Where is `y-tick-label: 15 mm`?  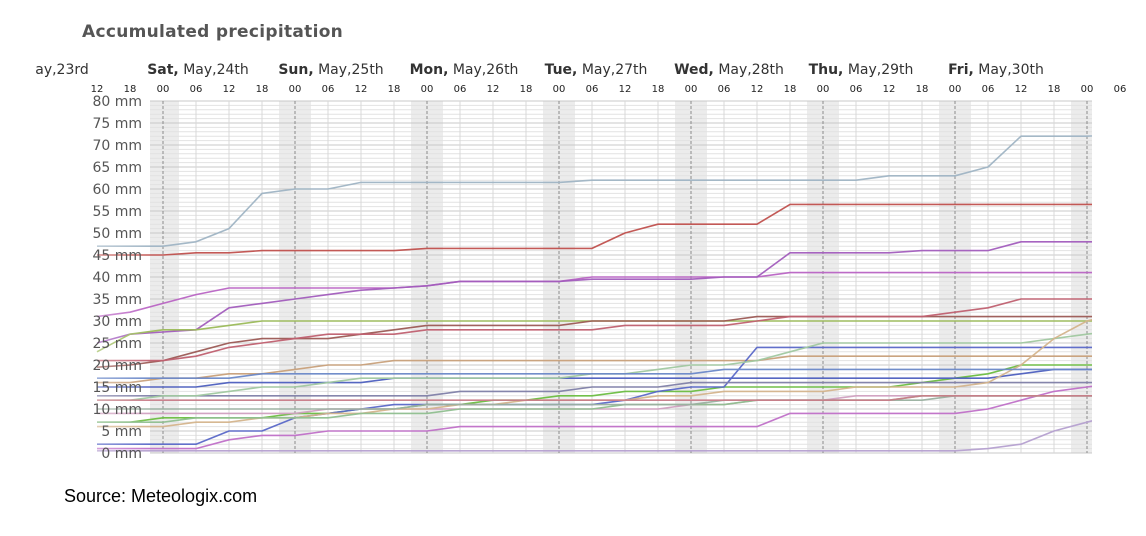
y-tick-label: 15 mm is located at coordinates (117, 388).